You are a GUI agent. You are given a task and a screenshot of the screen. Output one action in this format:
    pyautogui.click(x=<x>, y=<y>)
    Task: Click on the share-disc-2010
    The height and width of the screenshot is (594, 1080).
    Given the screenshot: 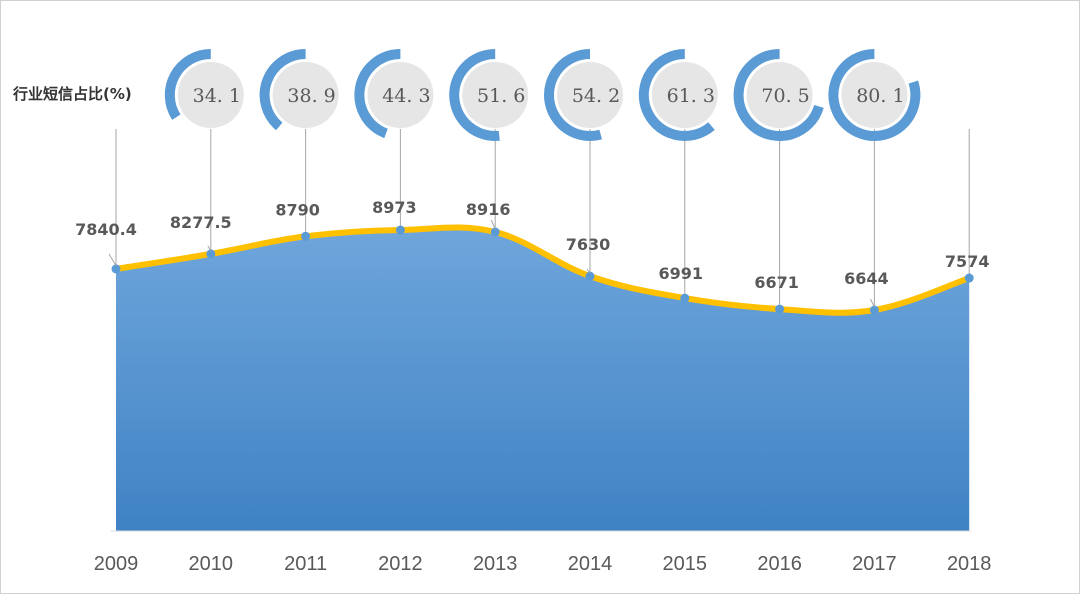 What is the action you would take?
    pyautogui.click(x=210, y=95)
    